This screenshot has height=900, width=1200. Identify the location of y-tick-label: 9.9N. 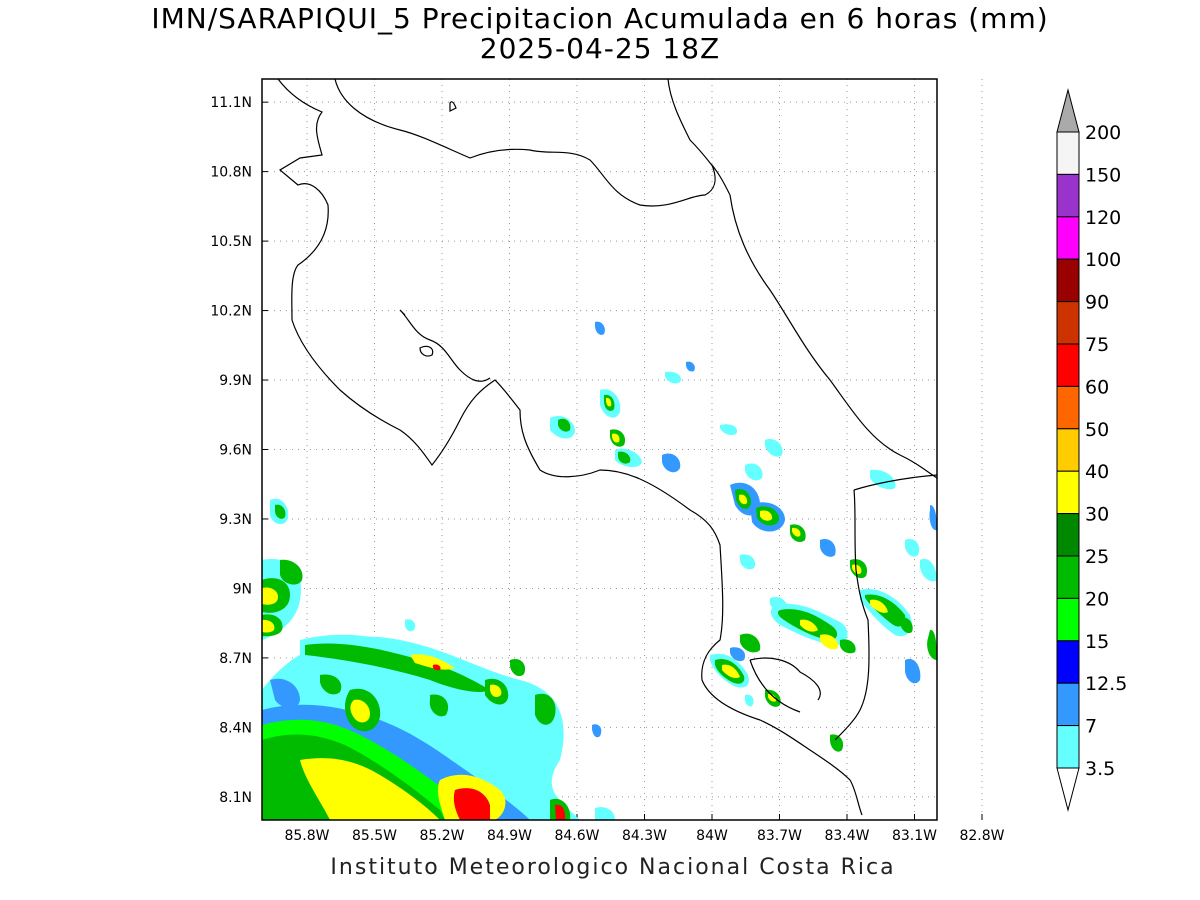
(235, 381).